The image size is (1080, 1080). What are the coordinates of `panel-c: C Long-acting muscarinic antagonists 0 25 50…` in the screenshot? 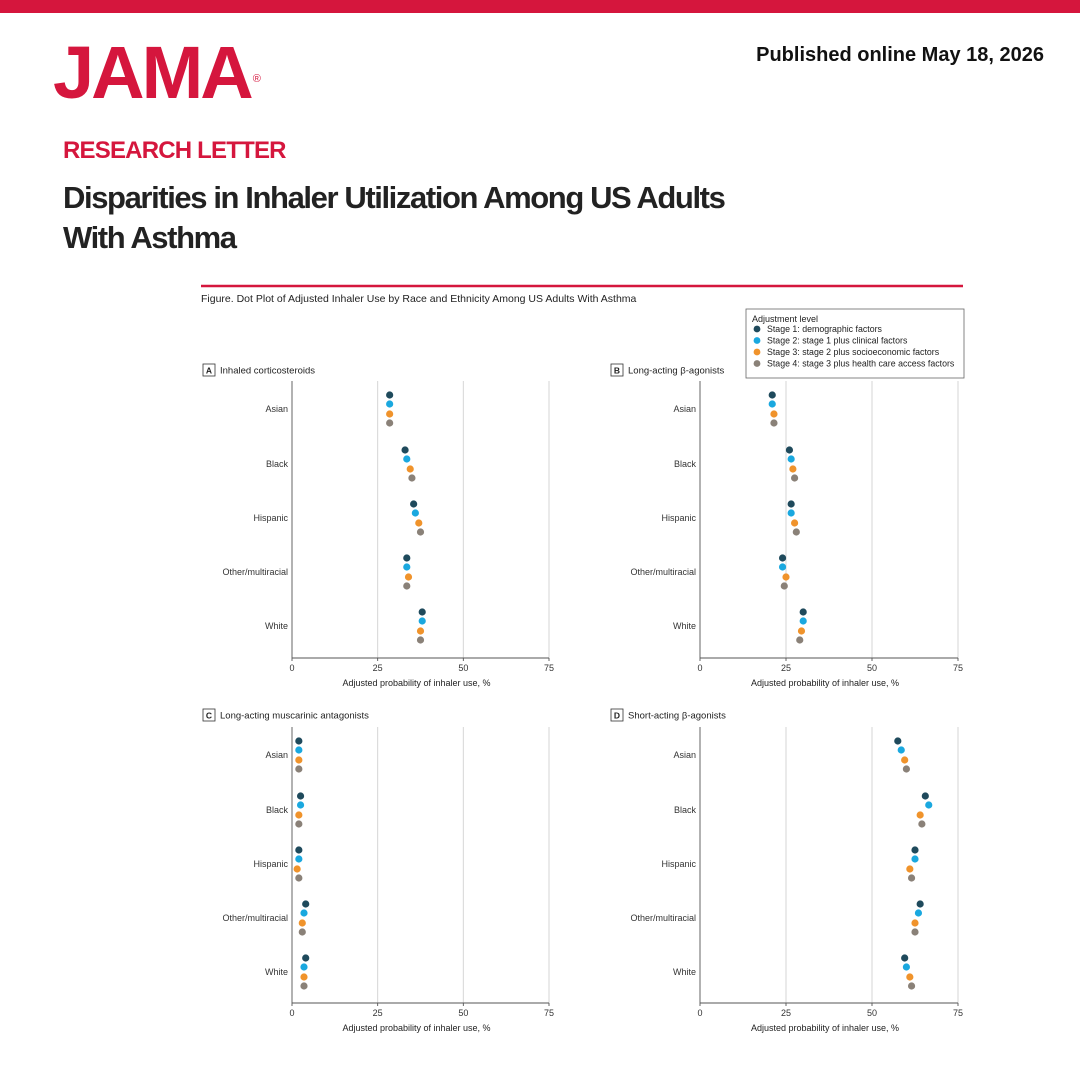 It's located at (378, 870).